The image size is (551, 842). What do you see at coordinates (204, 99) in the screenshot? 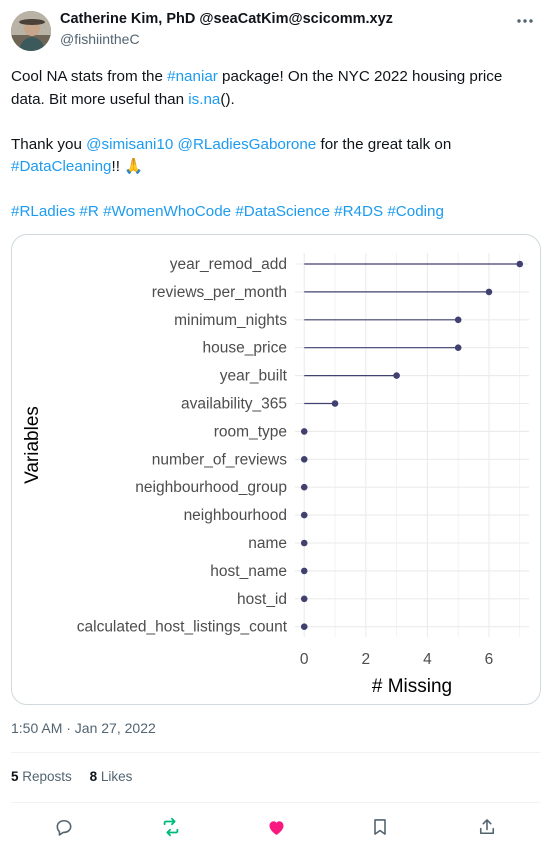
I see `url-link: is.na` at bounding box center [204, 99].